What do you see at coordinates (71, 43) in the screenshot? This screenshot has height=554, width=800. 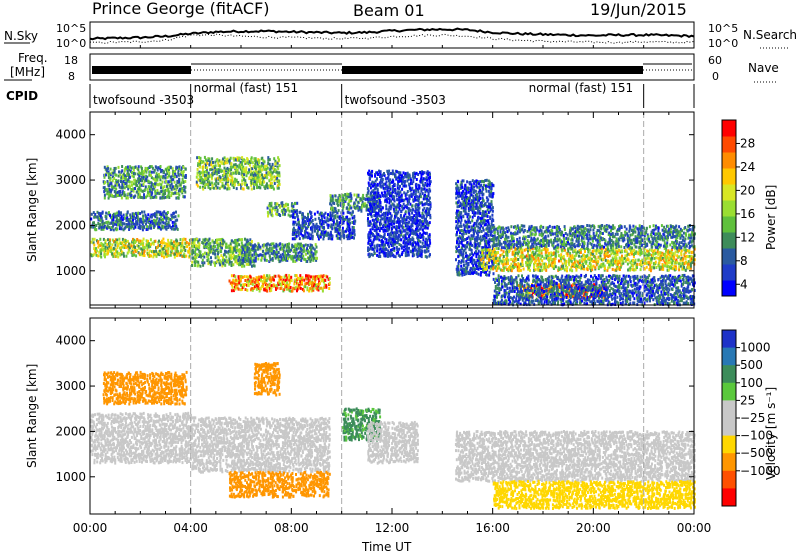 I see `noise-left-tick-bottom: 10^0` at bounding box center [71, 43].